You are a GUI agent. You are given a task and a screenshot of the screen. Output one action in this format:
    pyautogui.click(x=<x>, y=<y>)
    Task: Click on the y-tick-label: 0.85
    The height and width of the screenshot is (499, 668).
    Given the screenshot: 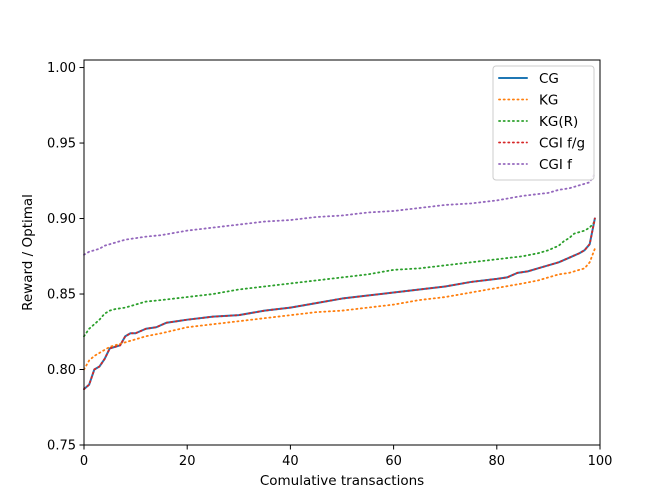 What is the action you would take?
    pyautogui.click(x=61, y=295)
    